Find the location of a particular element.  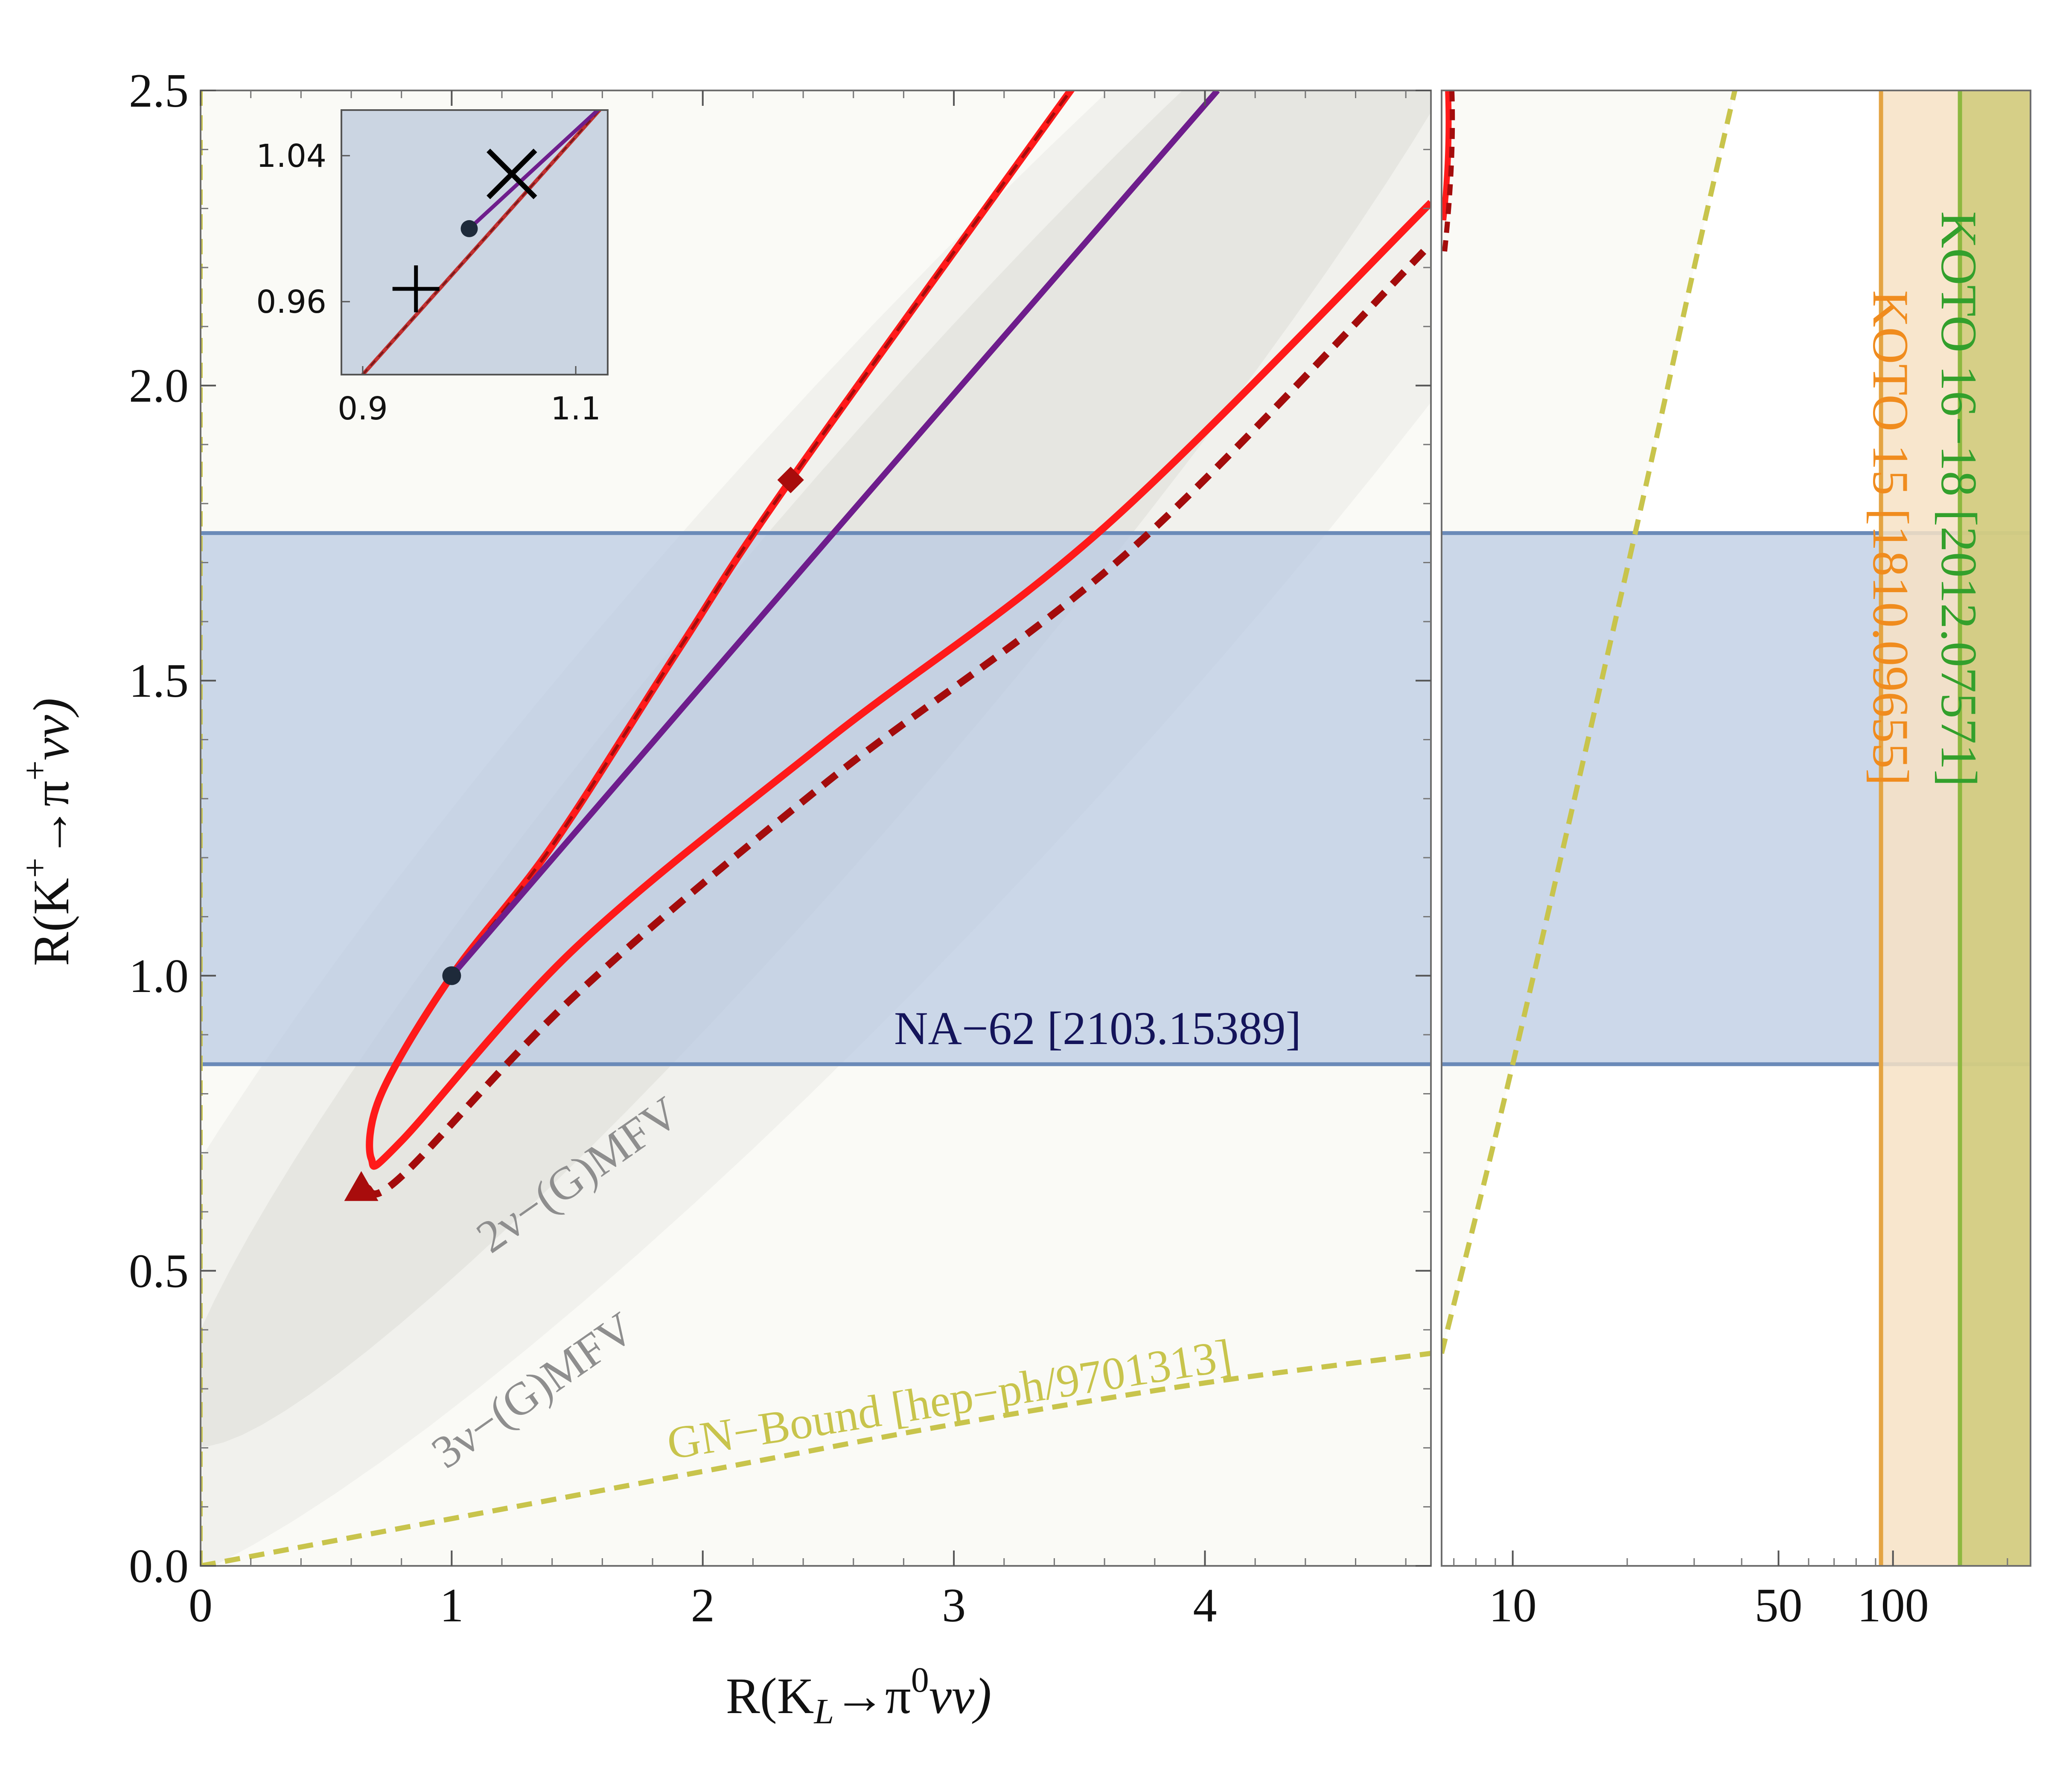

log-red-tip-dashed is located at coordinates (1448, 173).